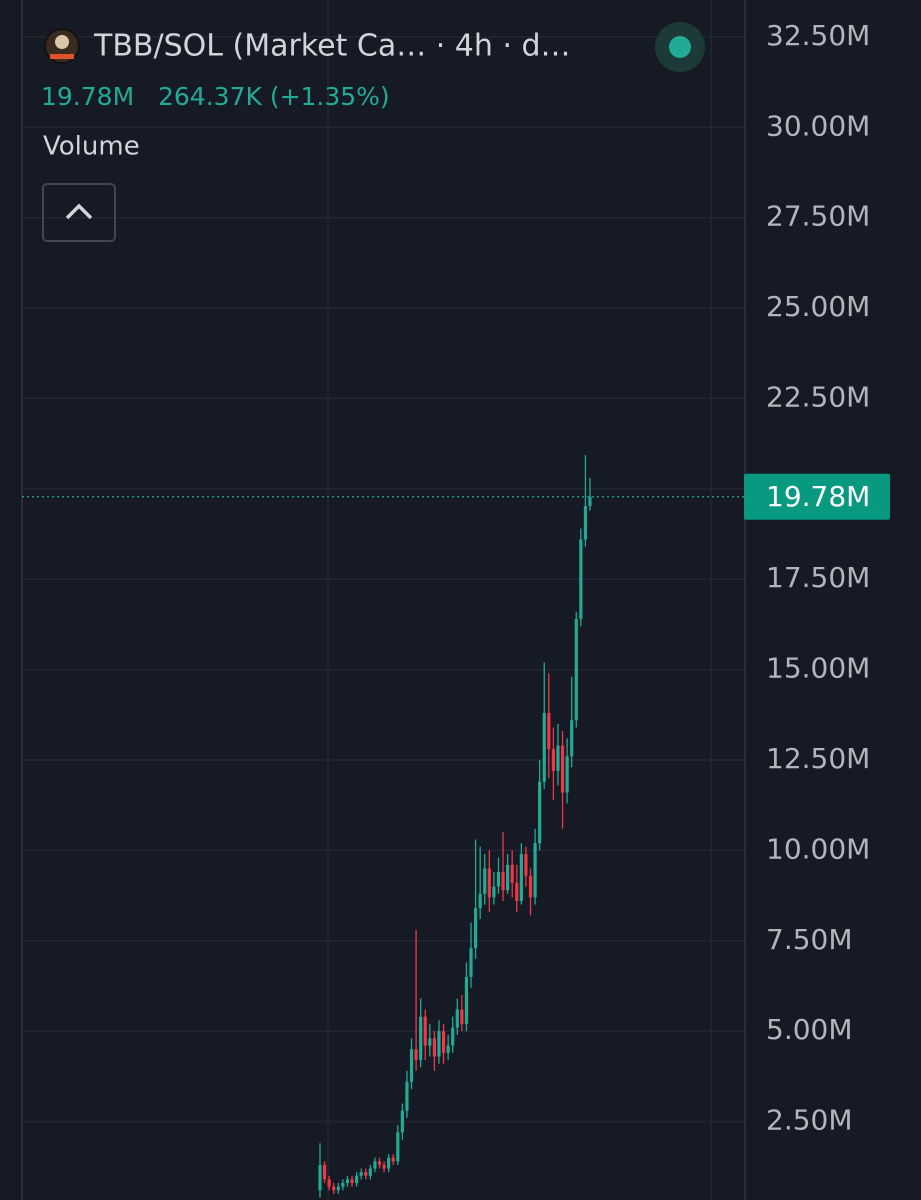  What do you see at coordinates (809, 1029) in the screenshot?
I see `y-tick-label: 5.00M` at bounding box center [809, 1029].